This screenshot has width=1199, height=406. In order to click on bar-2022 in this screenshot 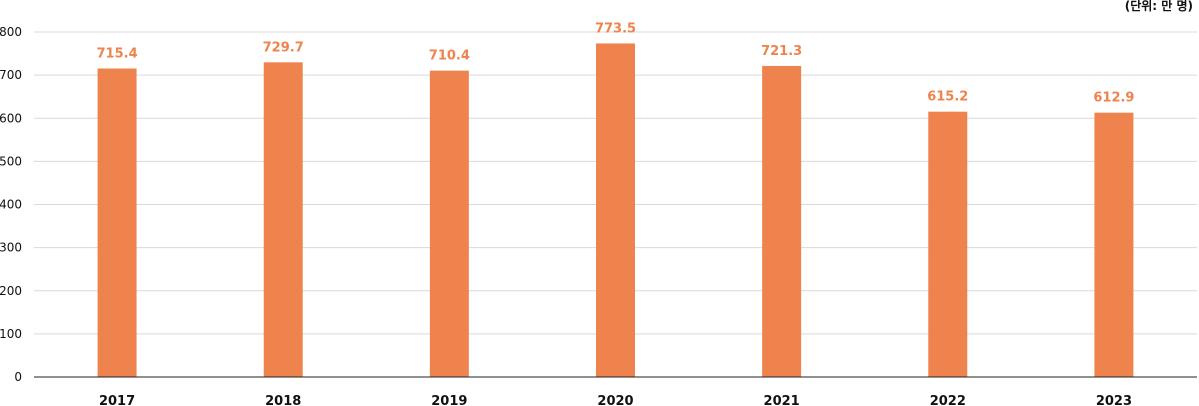, I will do `click(948, 244)`.